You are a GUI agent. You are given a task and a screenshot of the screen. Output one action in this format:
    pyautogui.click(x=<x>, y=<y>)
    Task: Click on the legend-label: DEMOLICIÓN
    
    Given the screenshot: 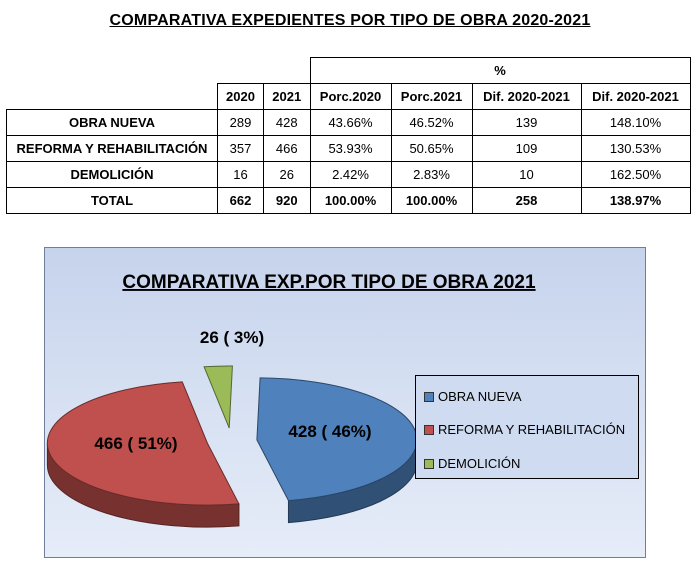 What is the action you would take?
    pyautogui.click(x=479, y=463)
    